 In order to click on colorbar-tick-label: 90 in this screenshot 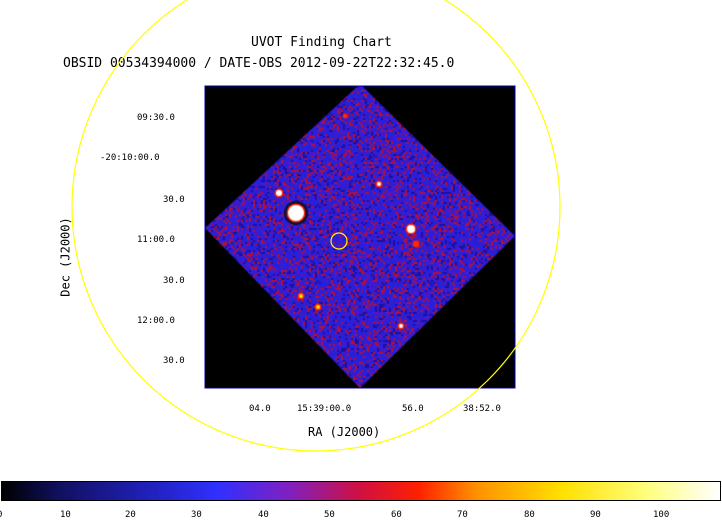, I will do `click(595, 515)`.